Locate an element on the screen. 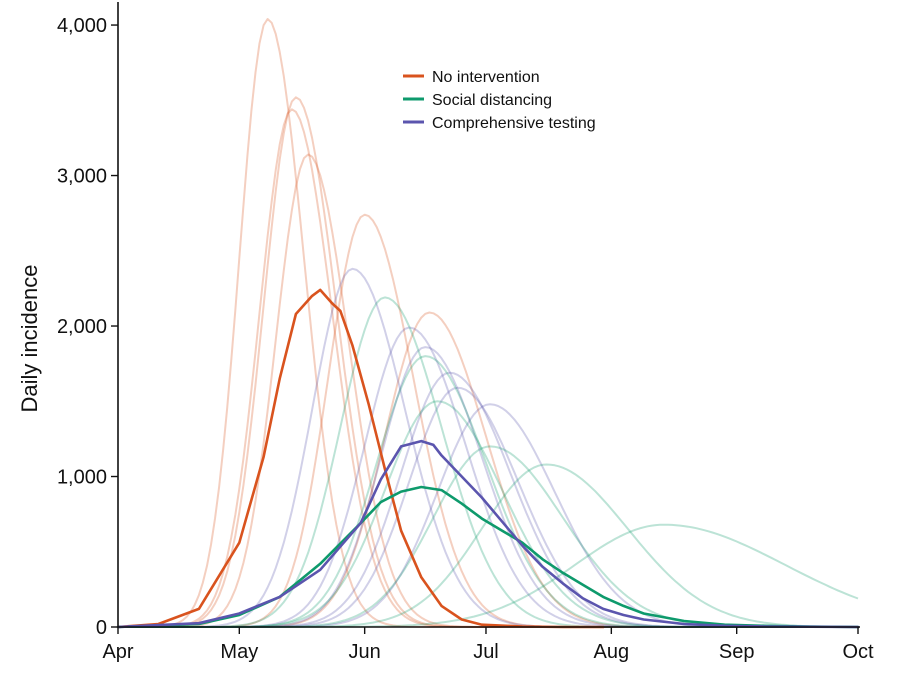 The image size is (900, 699). y-tick-label: 3,000 is located at coordinates (82, 177).